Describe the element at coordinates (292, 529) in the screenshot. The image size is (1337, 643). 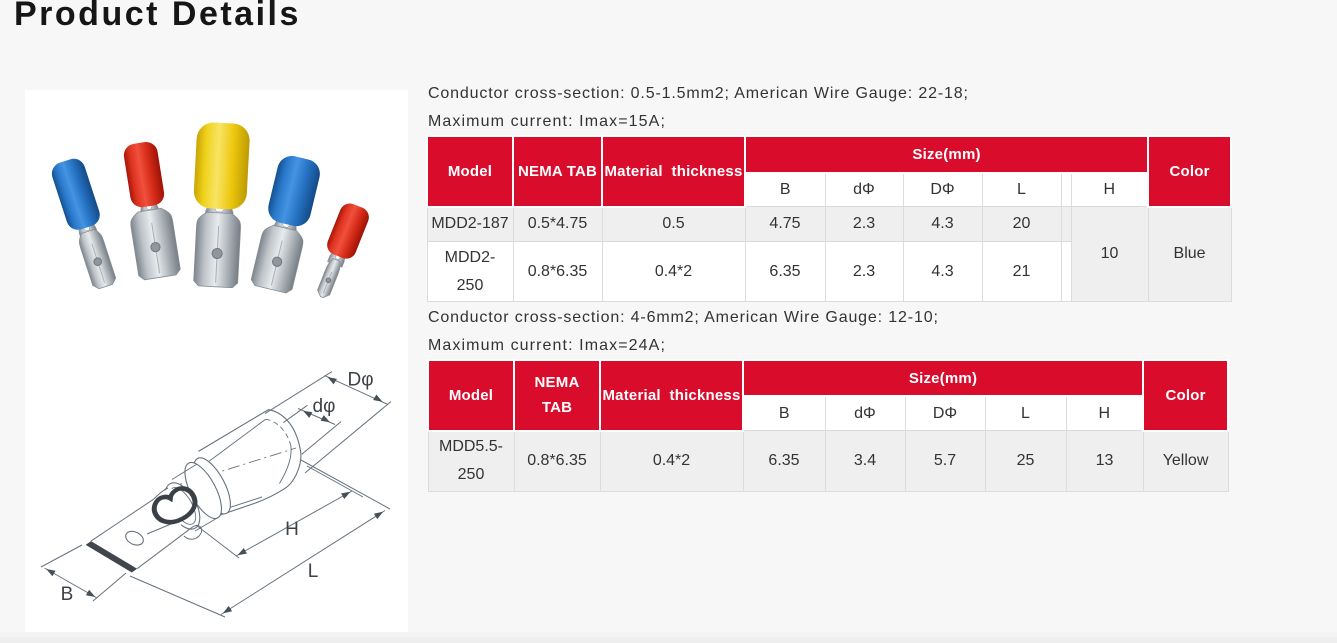
I see `svg-text: H` at that location.